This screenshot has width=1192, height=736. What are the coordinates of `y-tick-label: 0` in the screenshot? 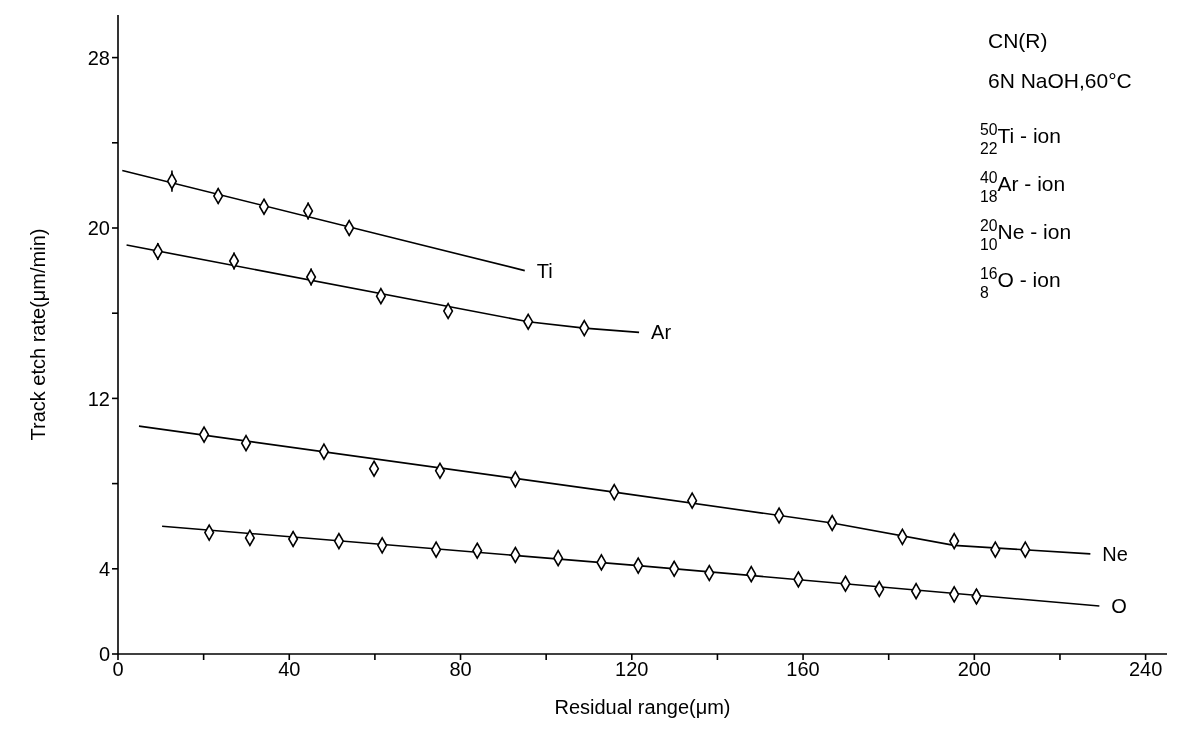 It's located at (104, 654).